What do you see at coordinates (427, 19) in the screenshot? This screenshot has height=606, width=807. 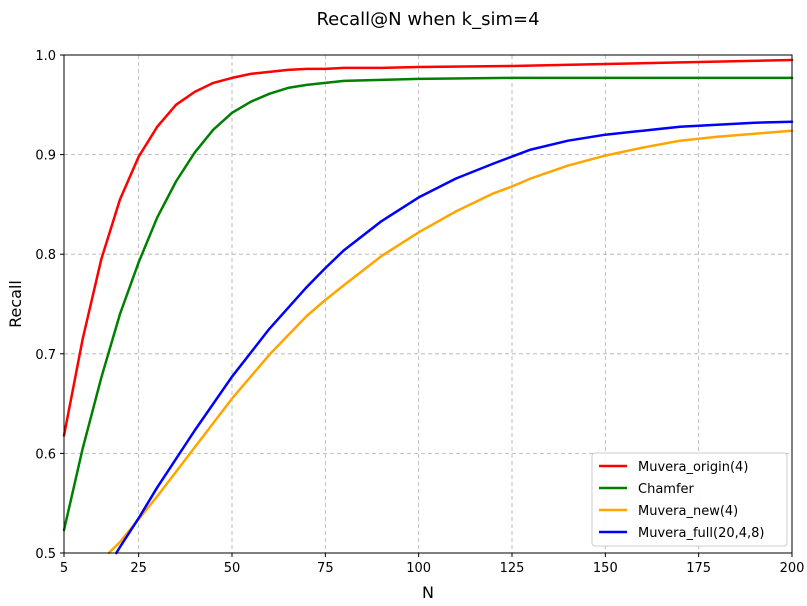 I see `chart-title: Recall@N when k_sim=4` at bounding box center [427, 19].